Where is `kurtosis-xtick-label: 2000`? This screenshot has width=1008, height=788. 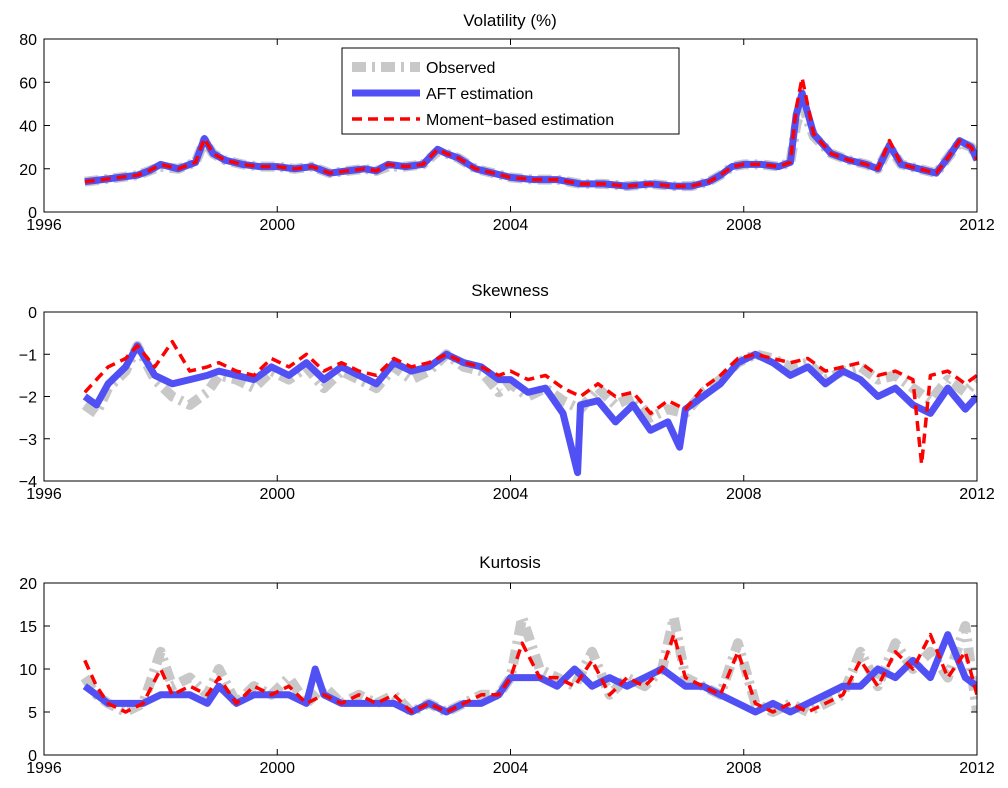 kurtosis-xtick-label: 2000 is located at coordinates (277, 768).